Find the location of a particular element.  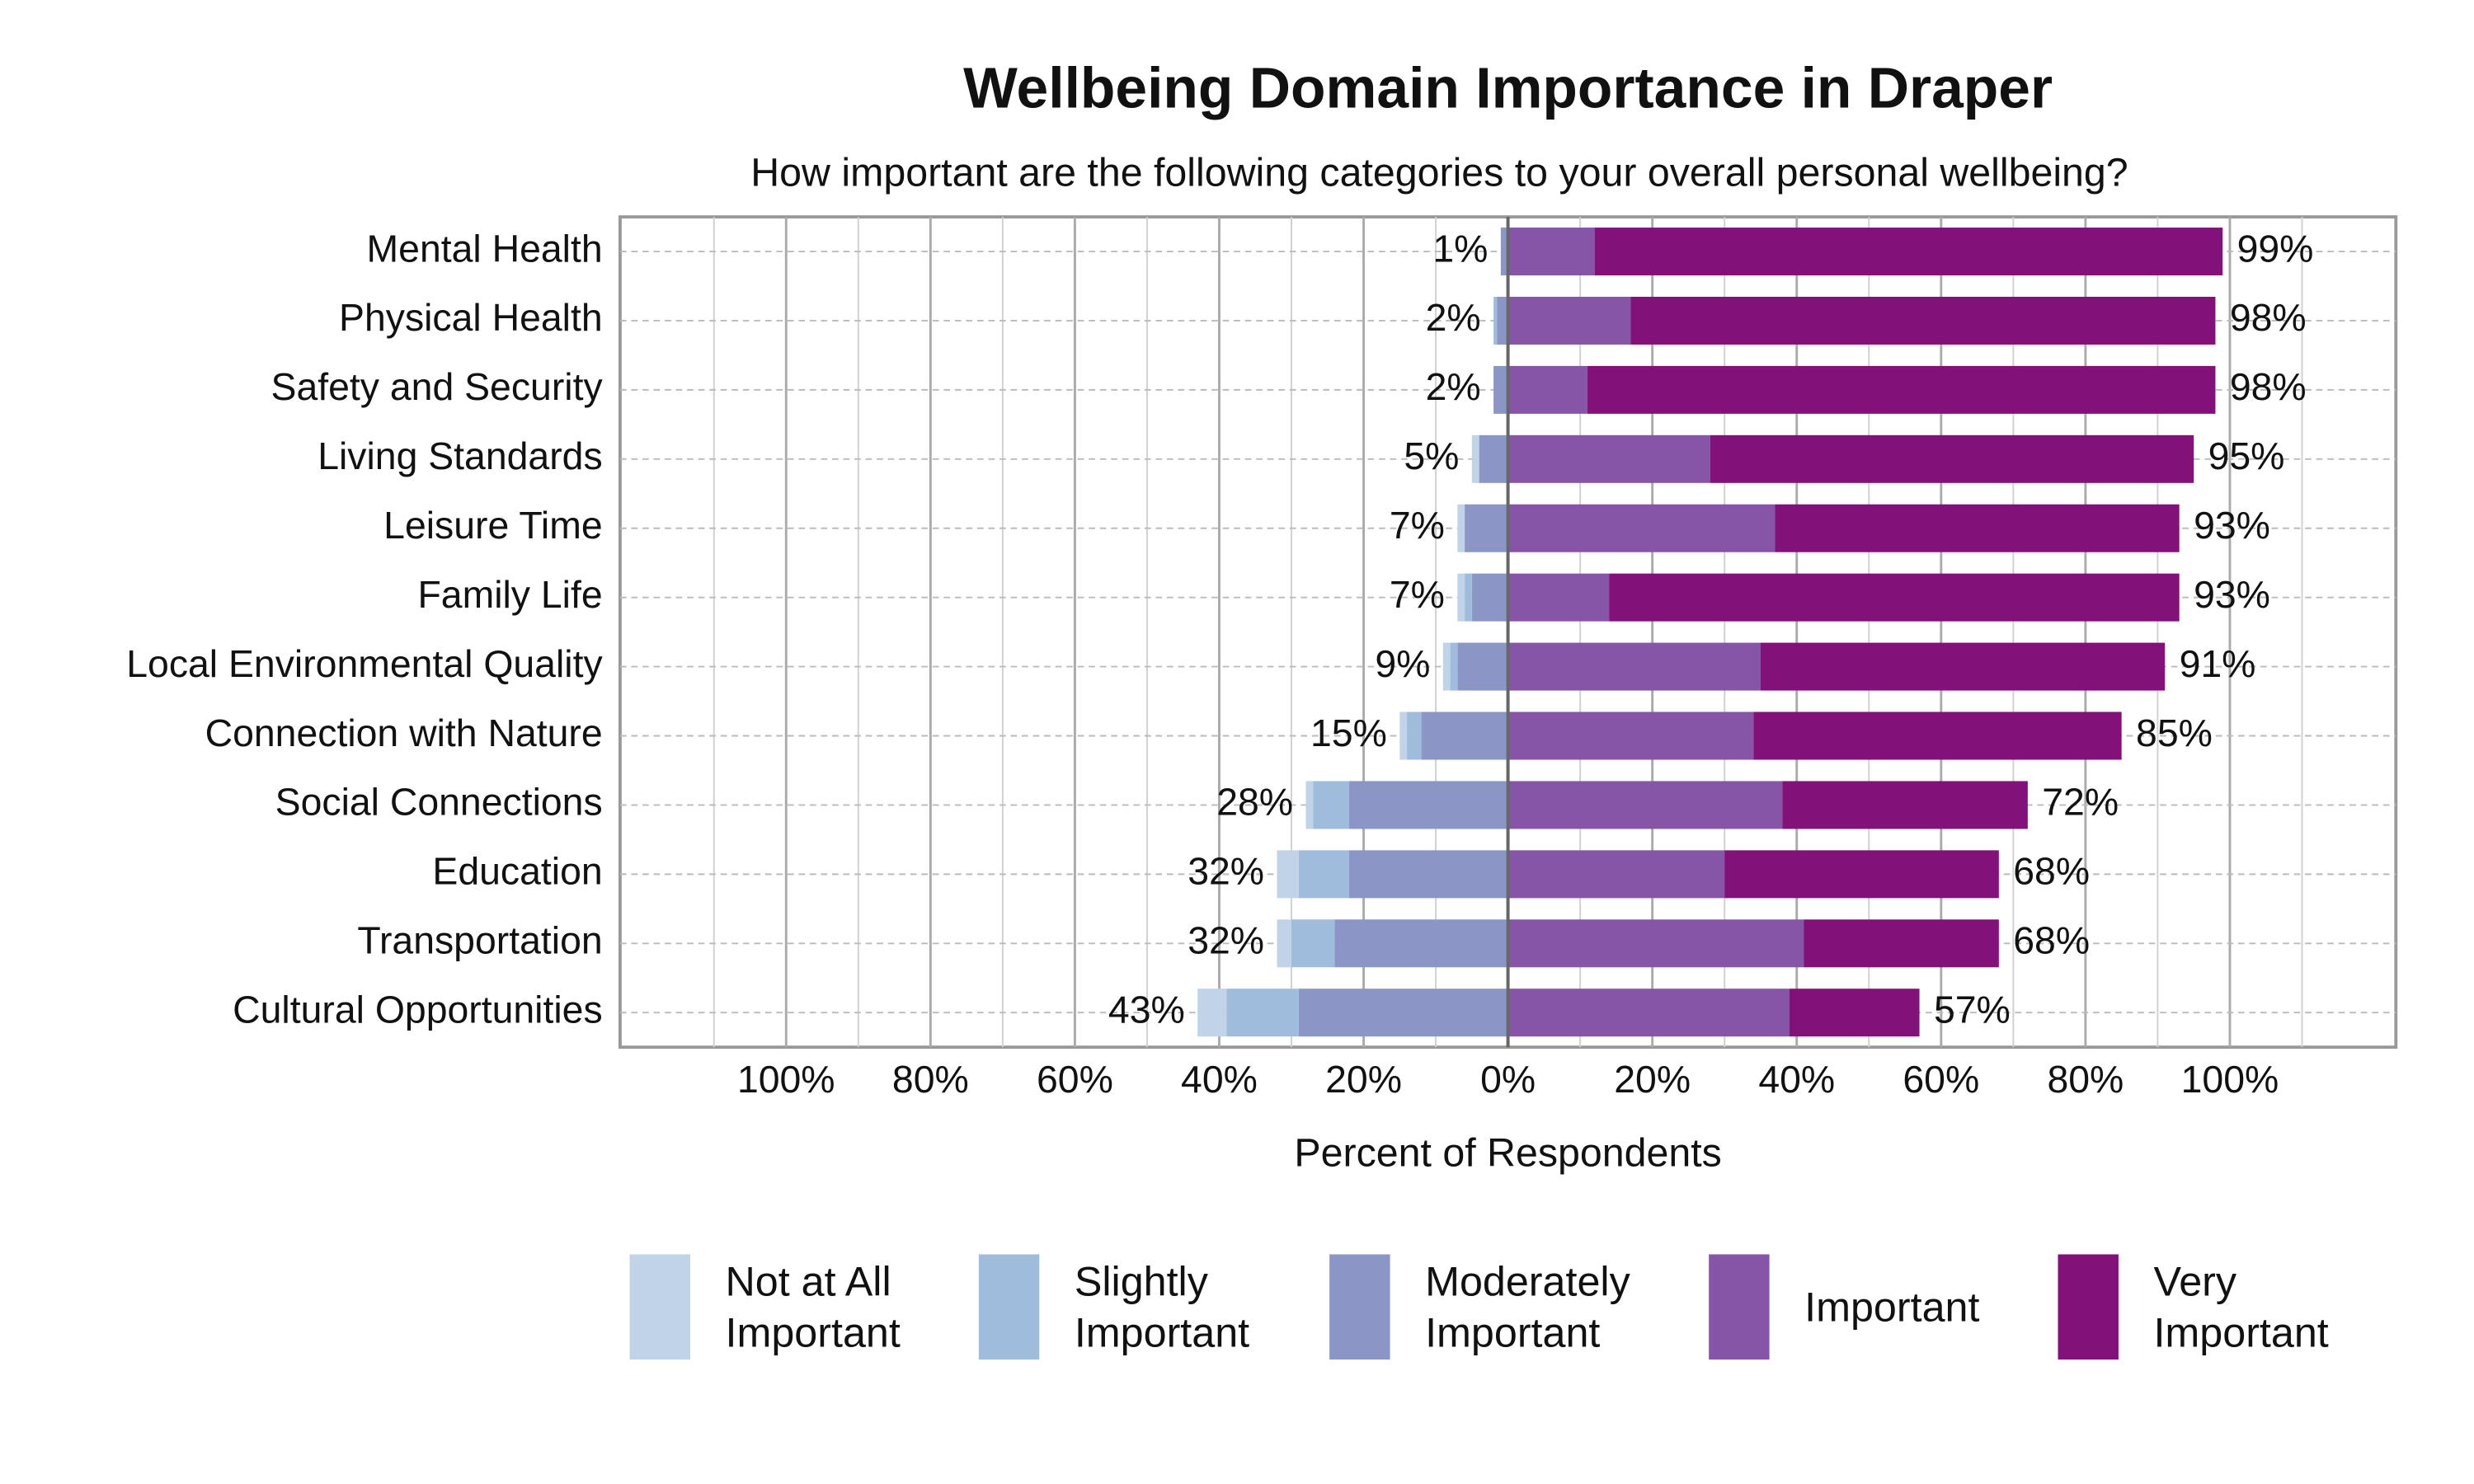

y-tick-label: Transportation is located at coordinates (479, 940).